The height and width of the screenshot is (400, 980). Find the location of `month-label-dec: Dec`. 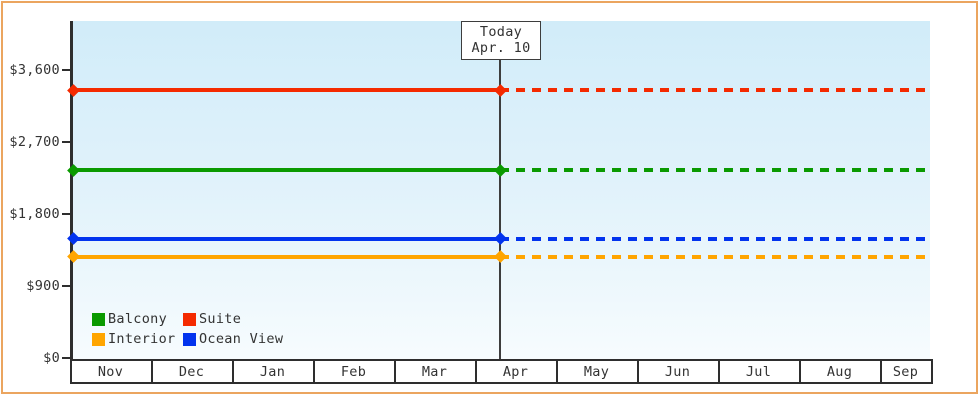

month-label-dec: Dec is located at coordinates (191, 372).